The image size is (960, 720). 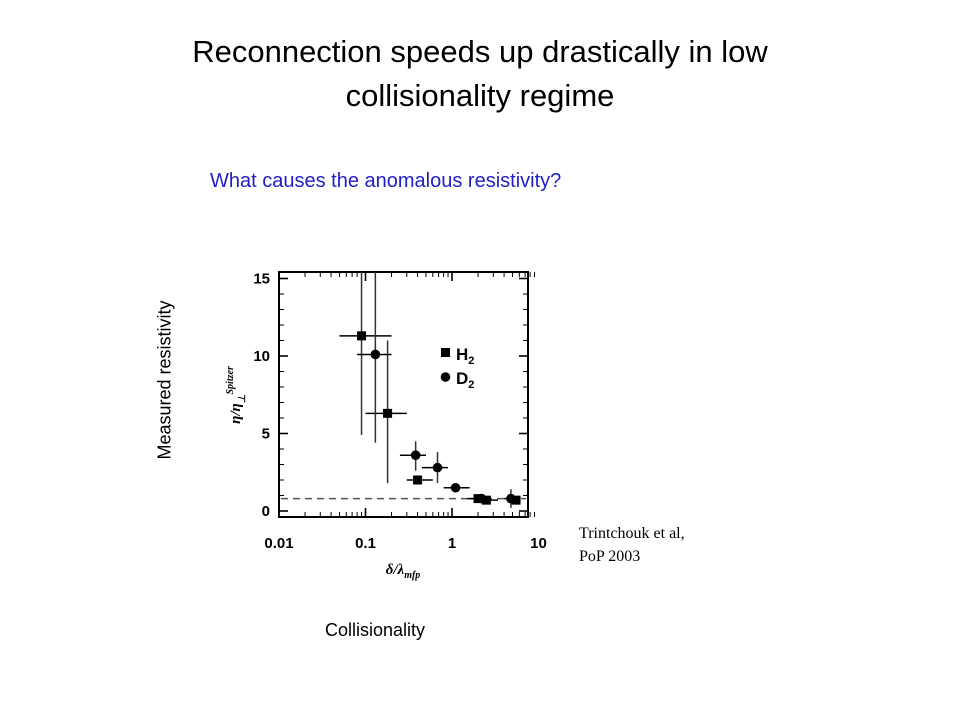 What do you see at coordinates (375, 630) in the screenshot?
I see `collisionality-label: Collisionality` at bounding box center [375, 630].